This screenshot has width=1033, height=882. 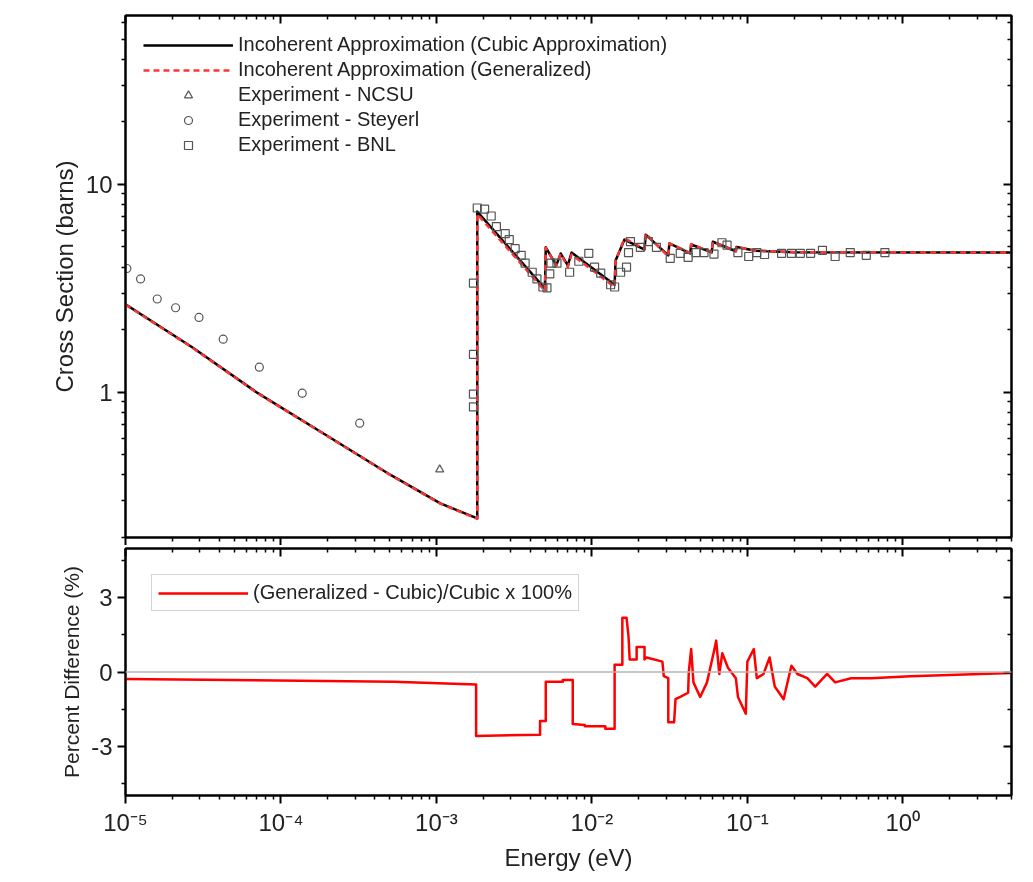 I want to click on x-tick-label: 10⁻¹, so click(x=747, y=822).